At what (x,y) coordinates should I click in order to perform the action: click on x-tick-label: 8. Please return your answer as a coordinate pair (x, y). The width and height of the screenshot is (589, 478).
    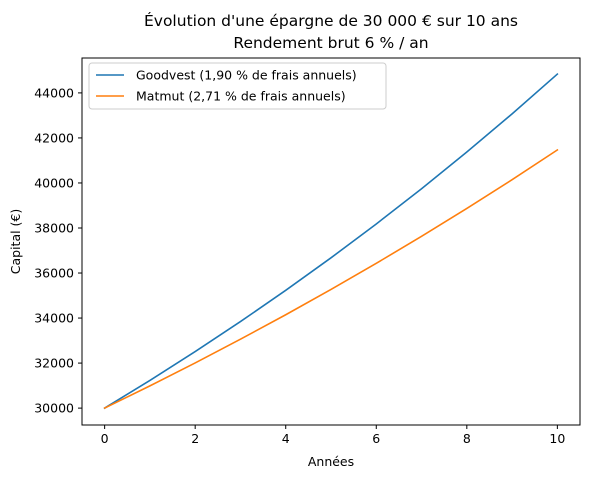
    Looking at the image, I should click on (467, 438).